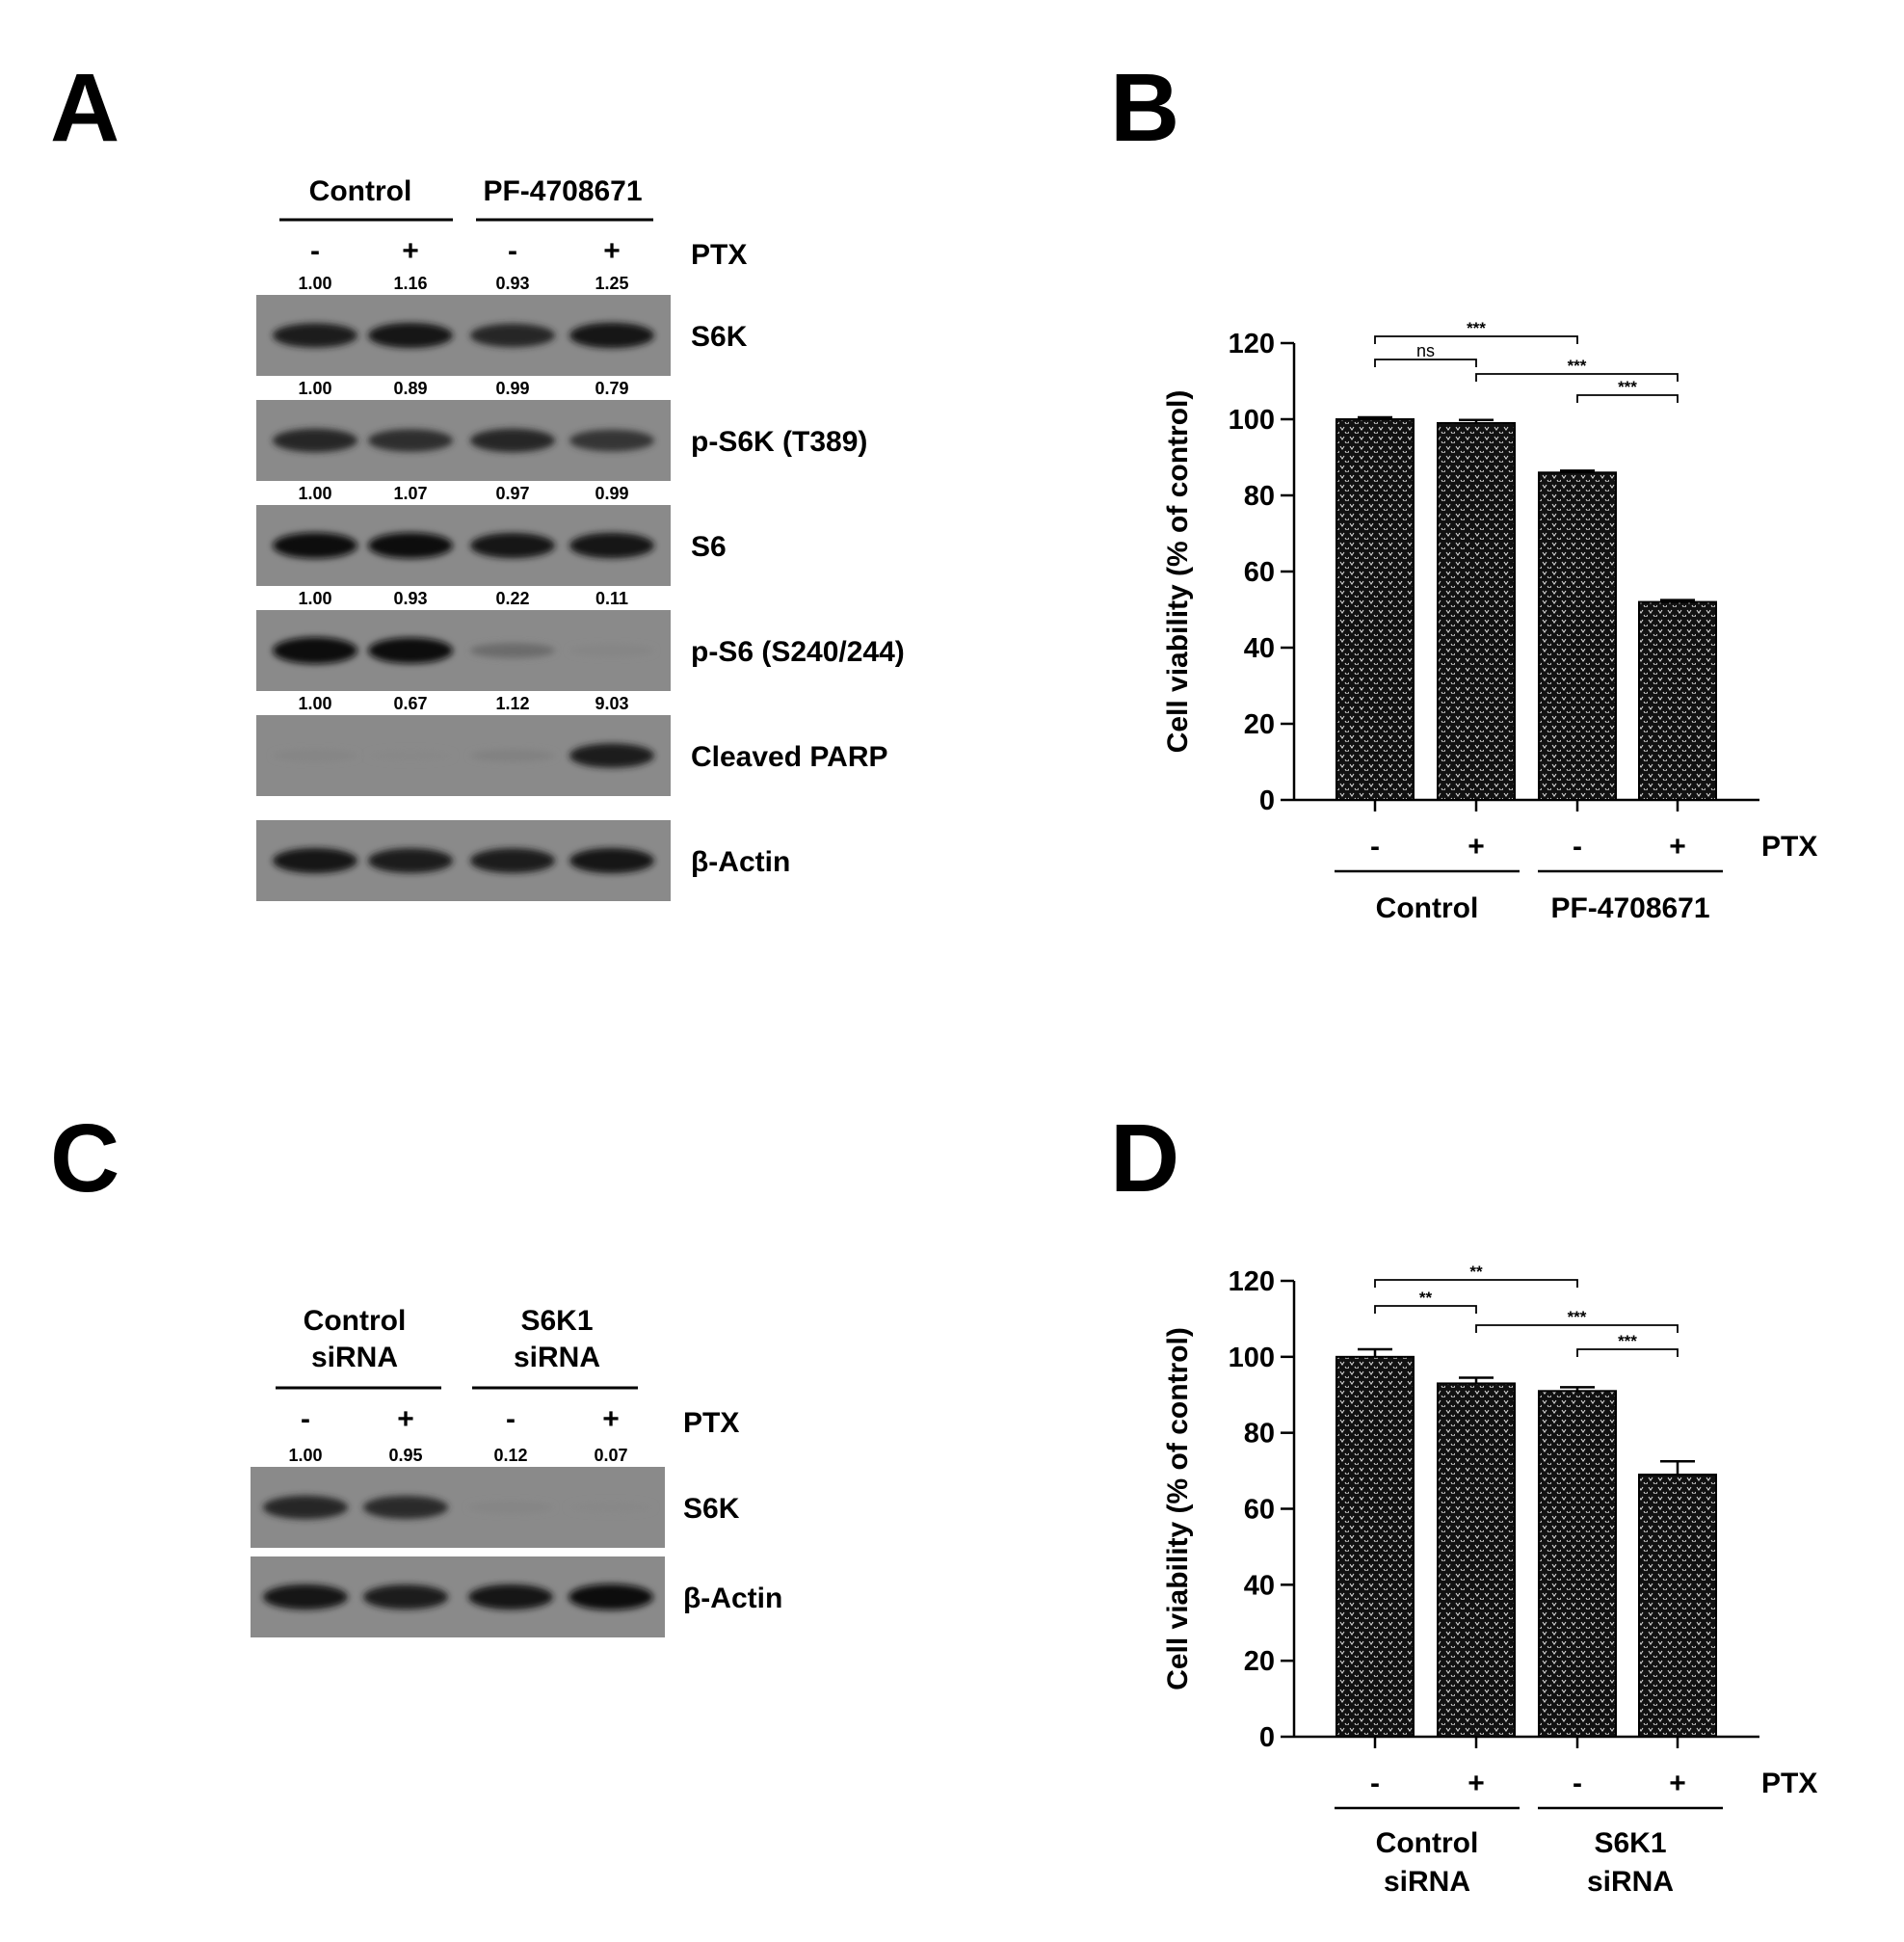 This screenshot has width=1904, height=1942. Describe the element at coordinates (1178, 1509) in the screenshot. I see `y-axis-label: Cell viability (% of control)` at that location.